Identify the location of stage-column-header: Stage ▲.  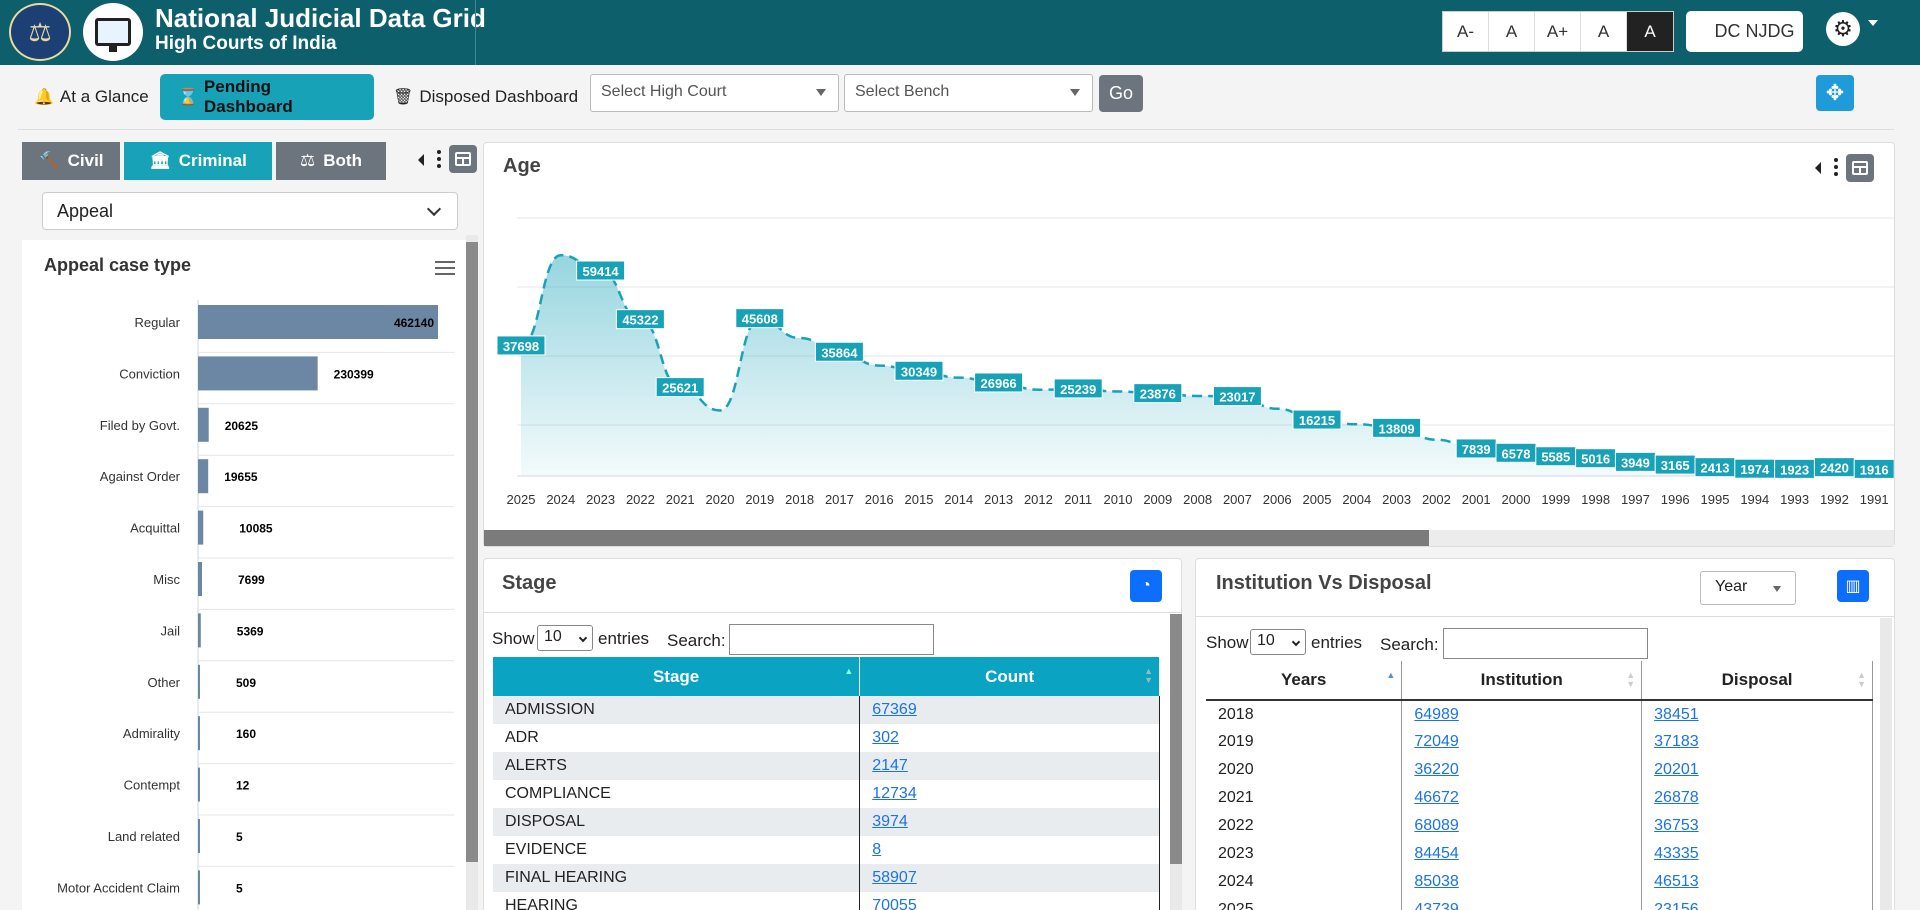
(677, 676).